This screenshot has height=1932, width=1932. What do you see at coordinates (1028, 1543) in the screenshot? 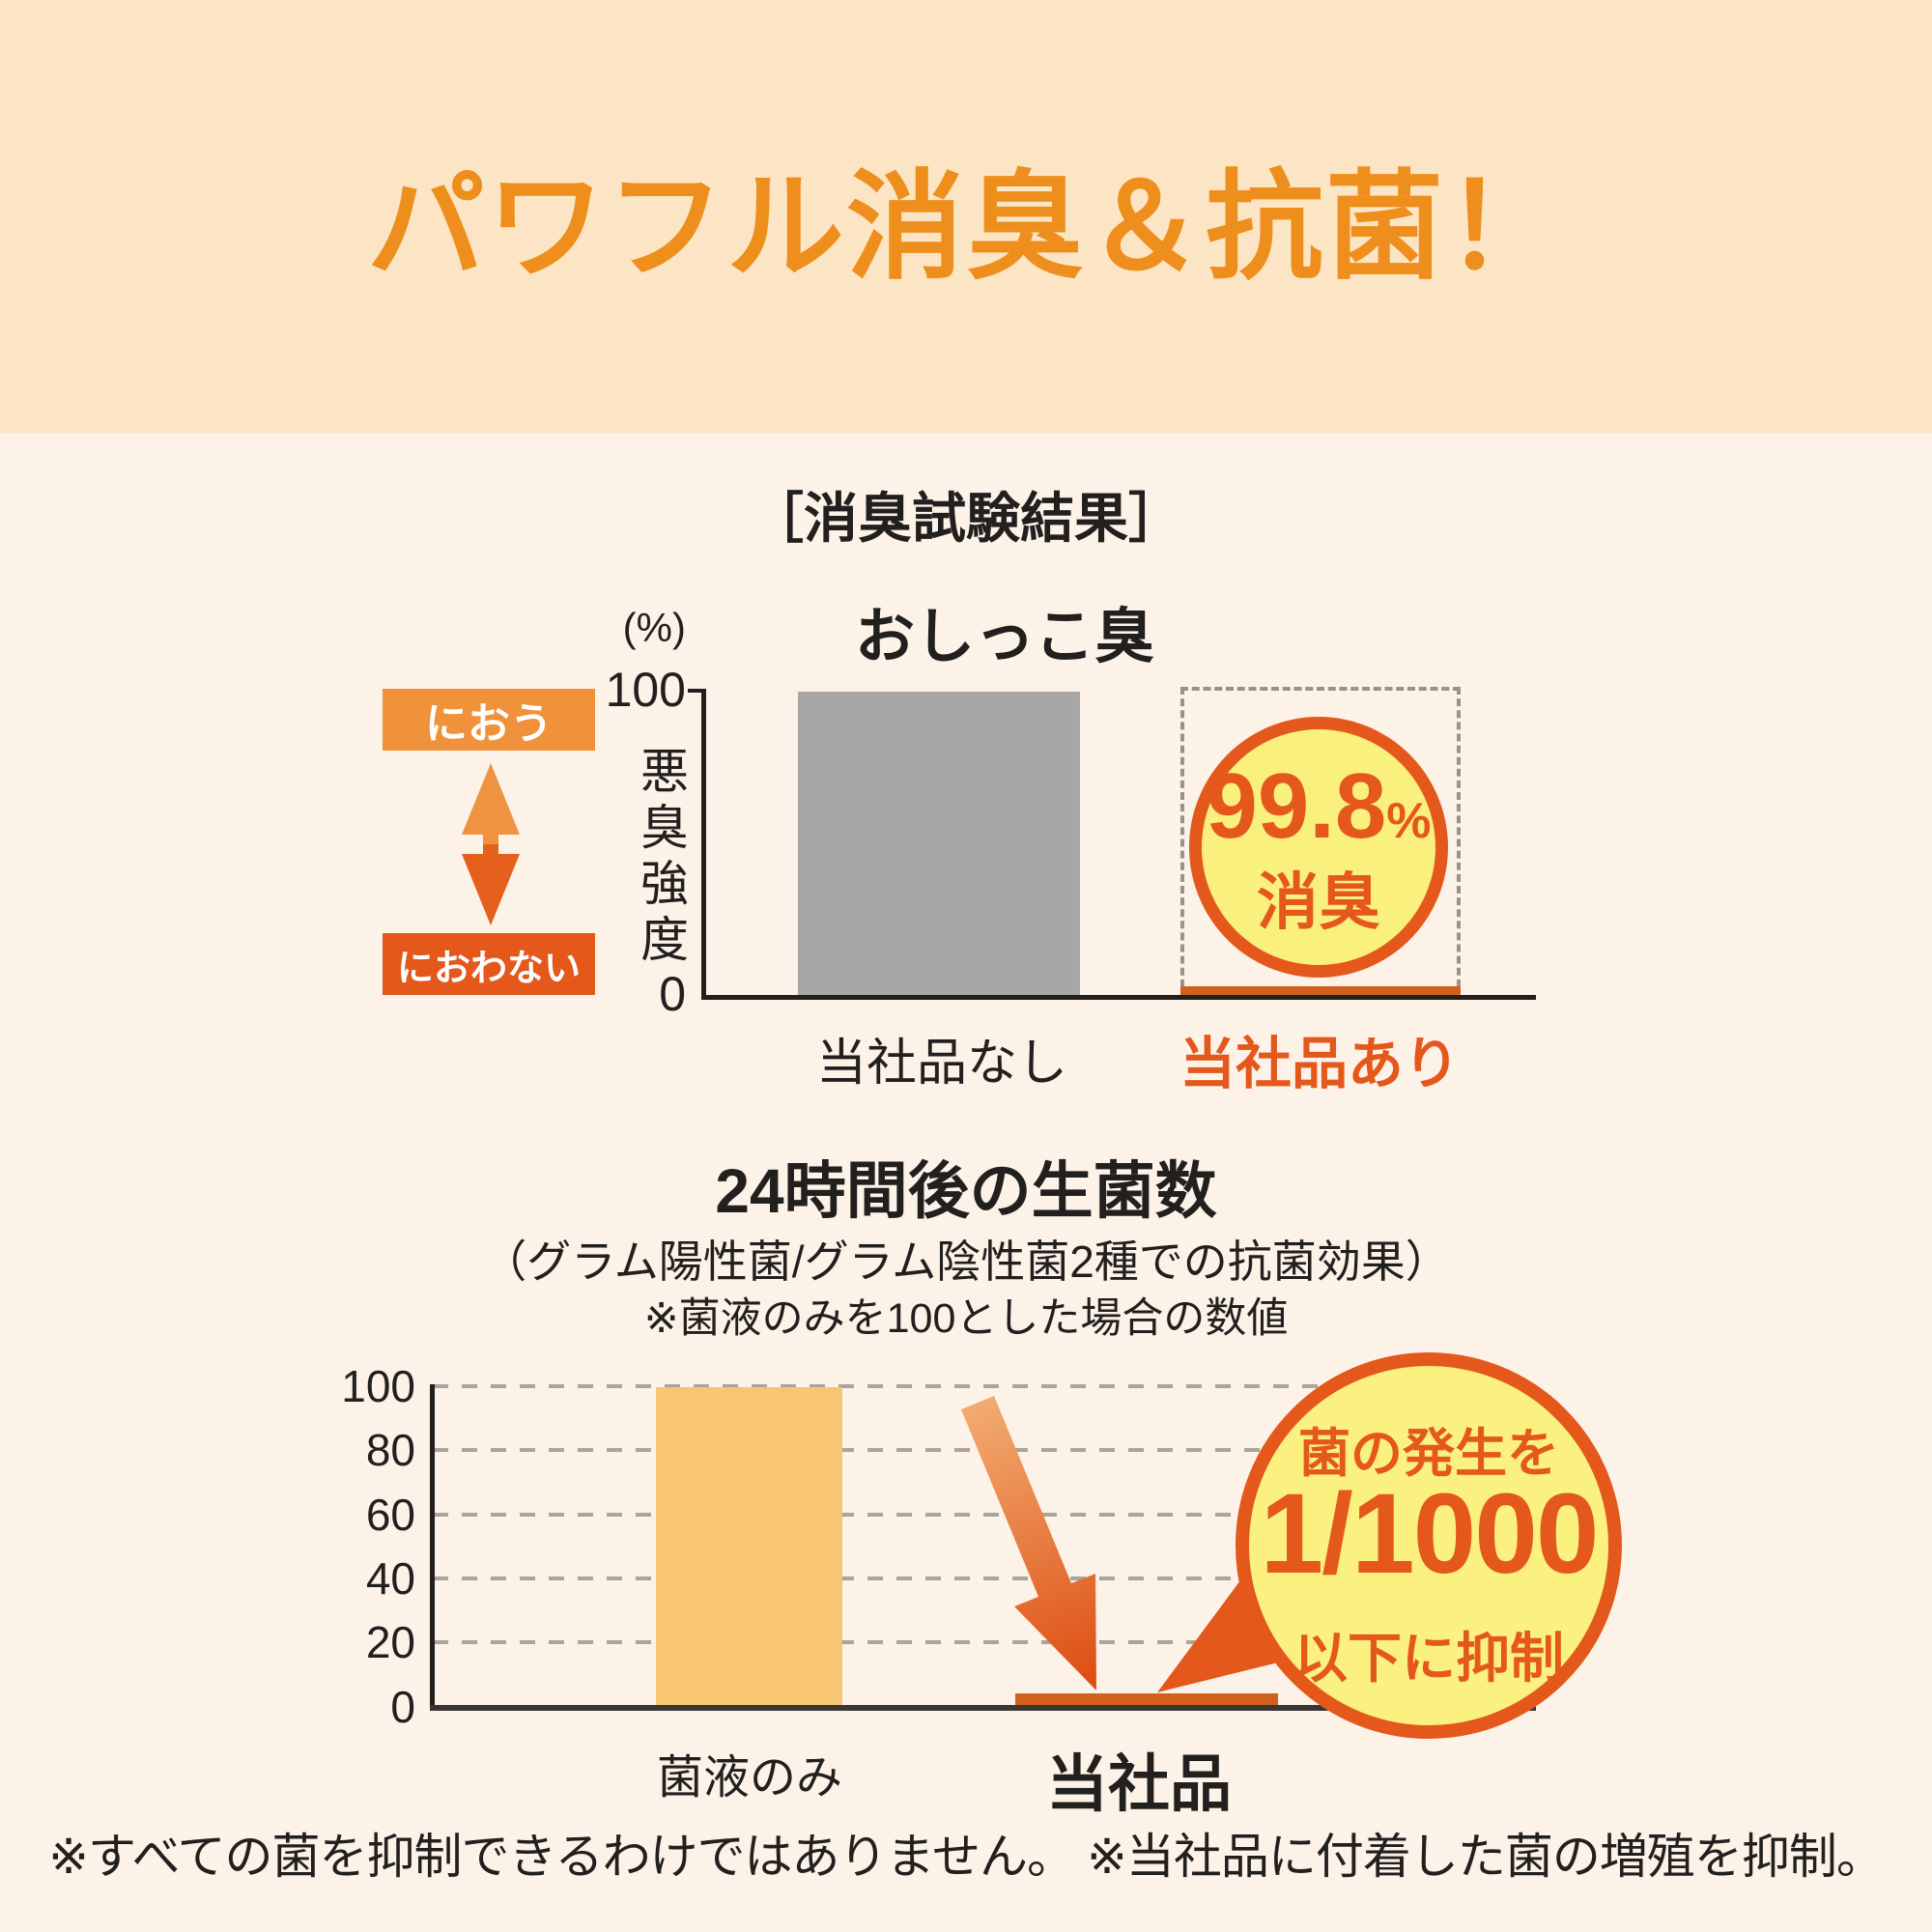
I see `down-arrow-icon` at bounding box center [1028, 1543].